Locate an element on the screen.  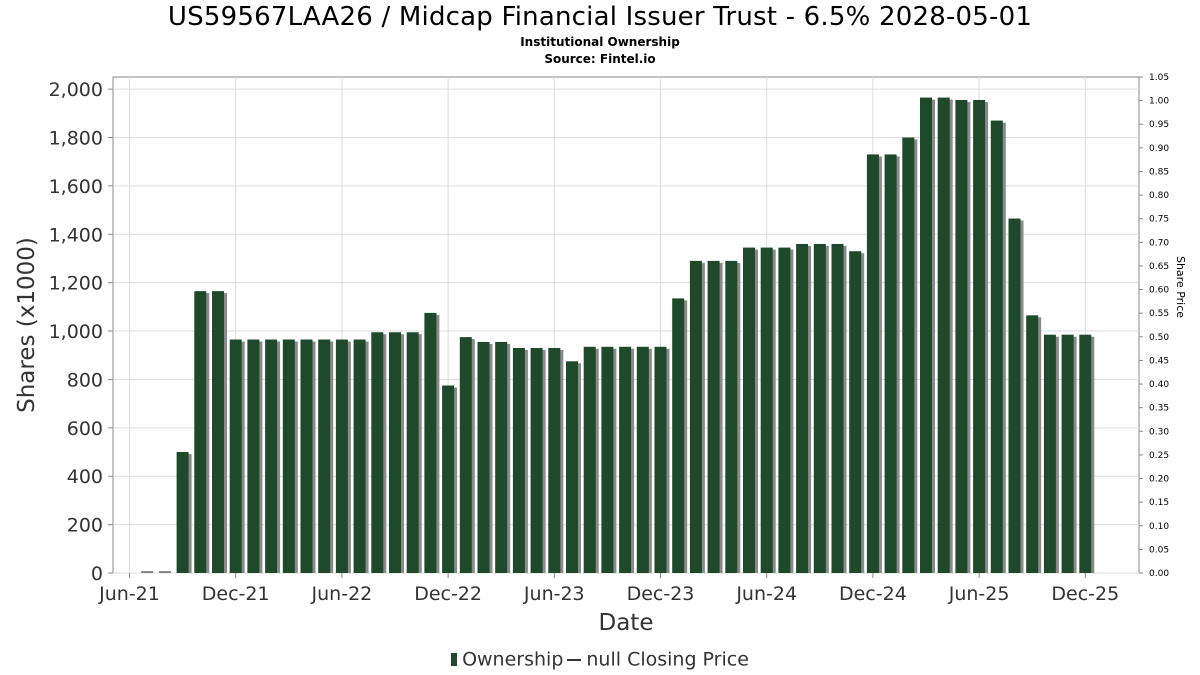
y2-tick-label: 0.35 is located at coordinates (1159, 409).